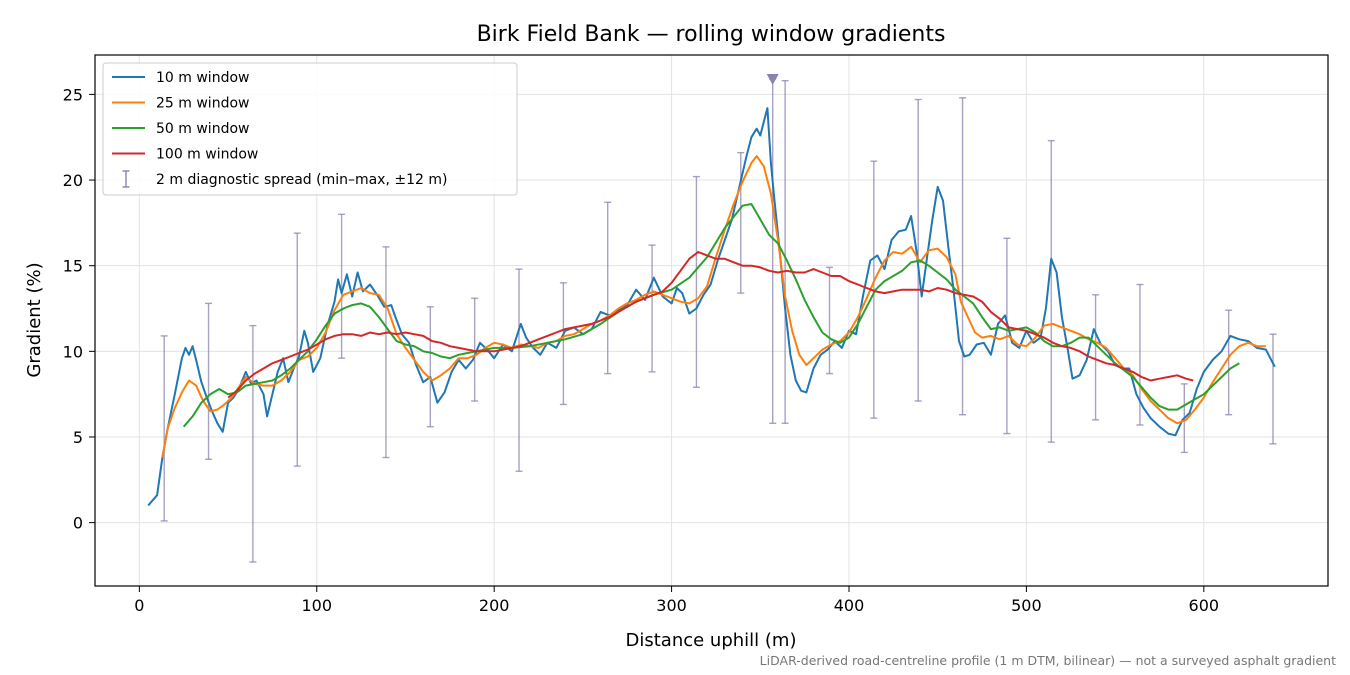 The width and height of the screenshot is (1350, 675). What do you see at coordinates (316, 605) in the screenshot?
I see `x-tick-label: 100` at bounding box center [316, 605].